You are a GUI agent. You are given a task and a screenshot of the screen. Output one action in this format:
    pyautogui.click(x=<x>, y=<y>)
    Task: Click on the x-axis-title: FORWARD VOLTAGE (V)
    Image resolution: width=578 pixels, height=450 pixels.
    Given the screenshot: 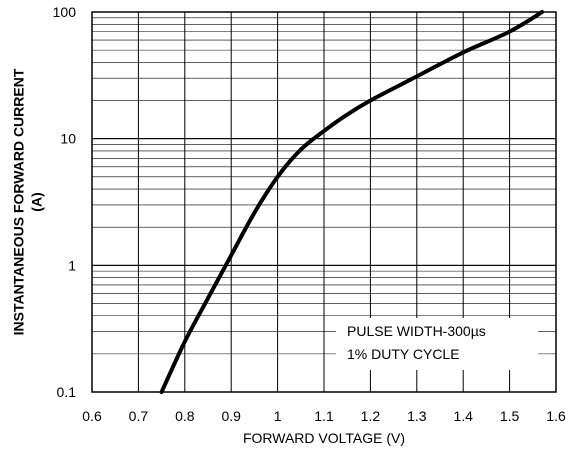 What is the action you would take?
    pyautogui.click(x=324, y=438)
    